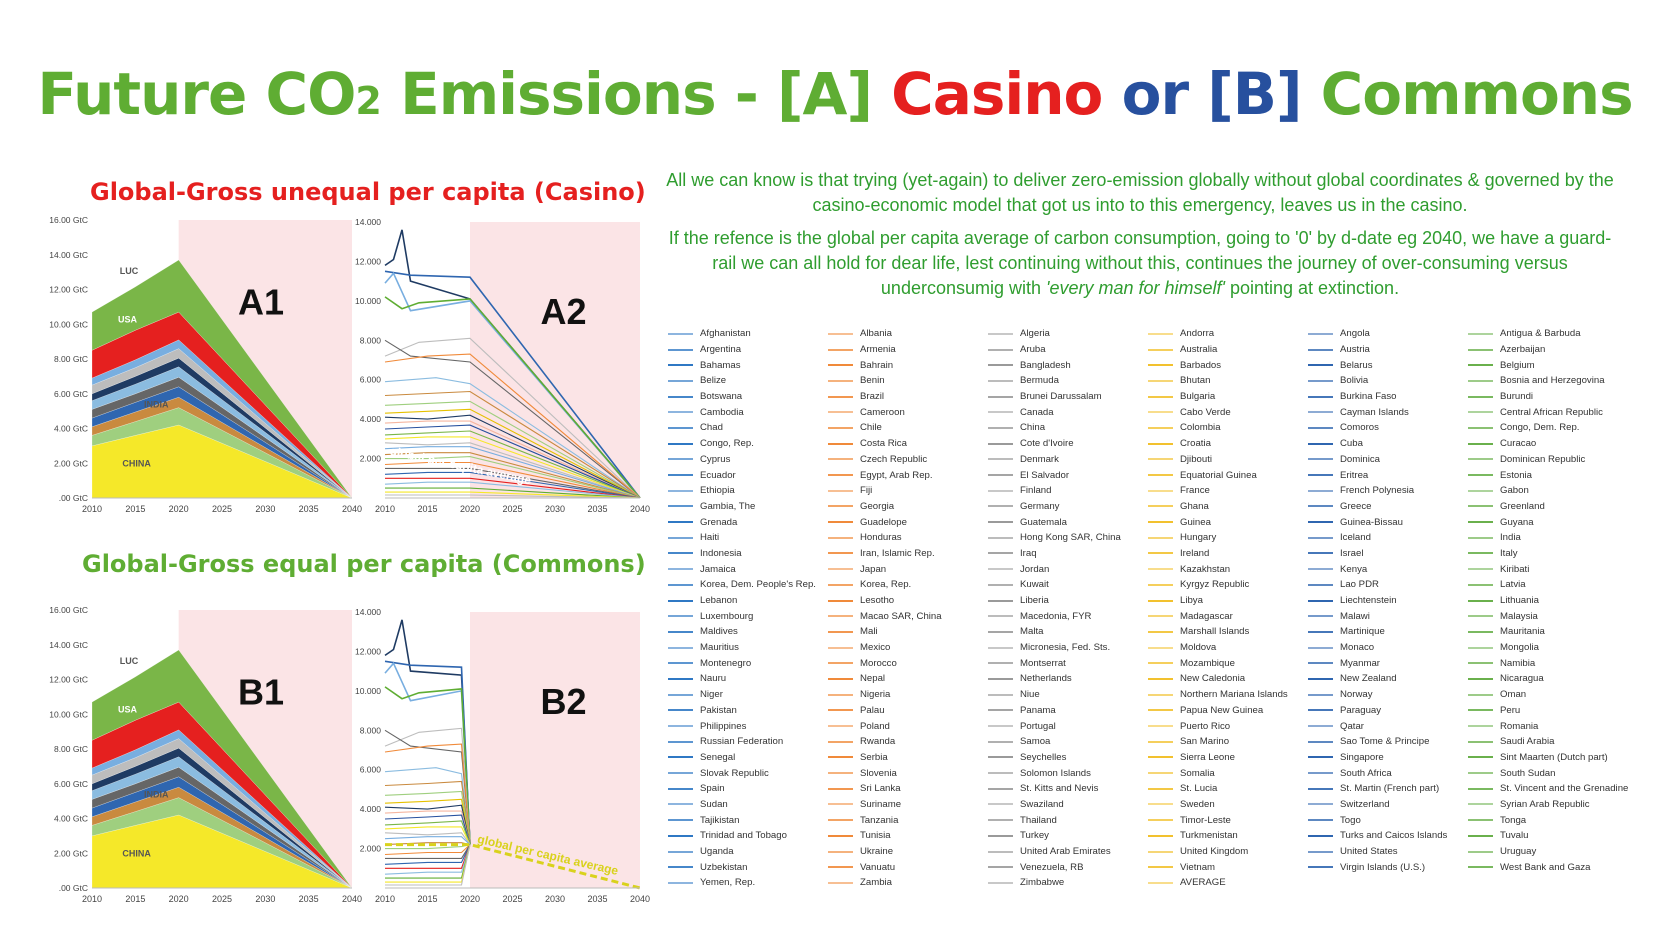  What do you see at coordinates (68, 255) in the screenshot?
I see `y-tick-label: 14.00 GtC` at bounding box center [68, 255].